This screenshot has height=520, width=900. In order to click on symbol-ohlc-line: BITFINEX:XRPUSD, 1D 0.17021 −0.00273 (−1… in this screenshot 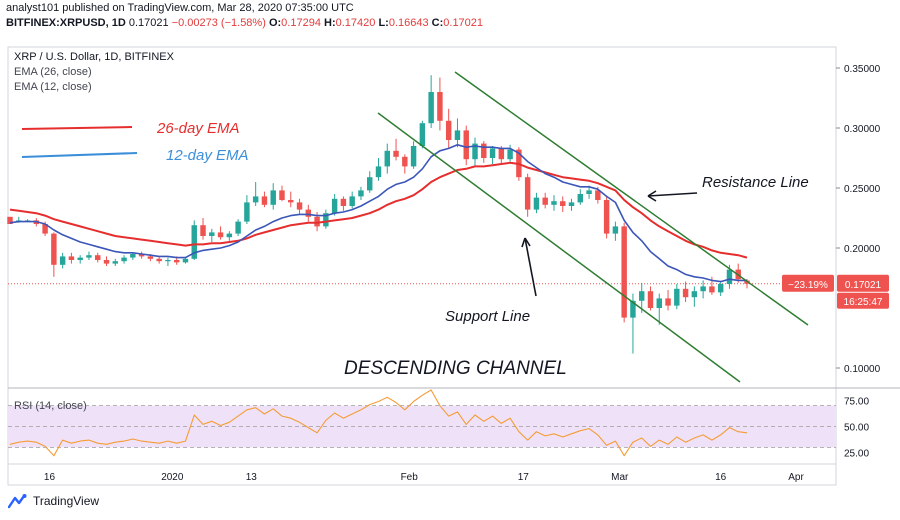, I will do `click(244, 23)`.